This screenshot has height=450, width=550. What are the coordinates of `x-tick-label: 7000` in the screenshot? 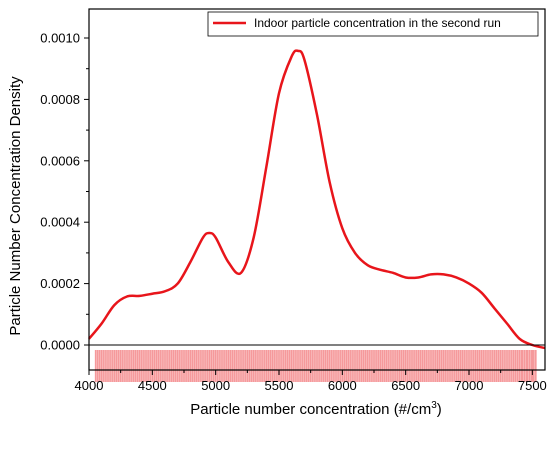 It's located at (469, 385).